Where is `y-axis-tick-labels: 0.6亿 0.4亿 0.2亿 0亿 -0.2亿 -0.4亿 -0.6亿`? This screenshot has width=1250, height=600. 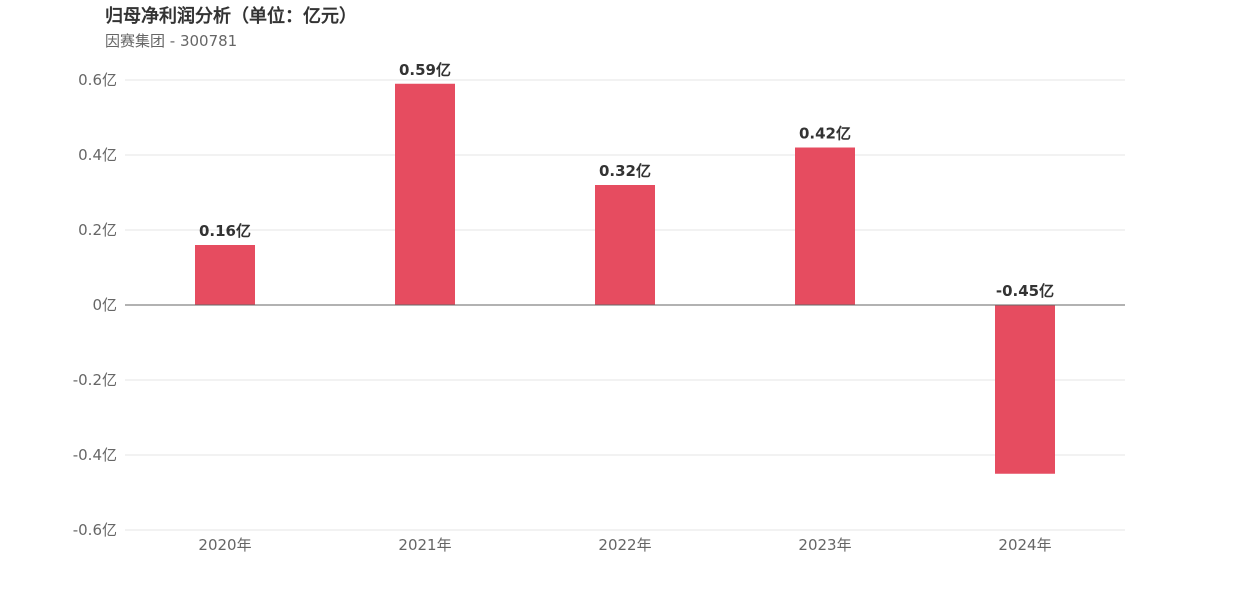 y-axis-tick-labels: 0.6亿 0.4亿 0.2亿 0亿 -0.2亿 -0.4亿 -0.6亿 is located at coordinates (95, 305).